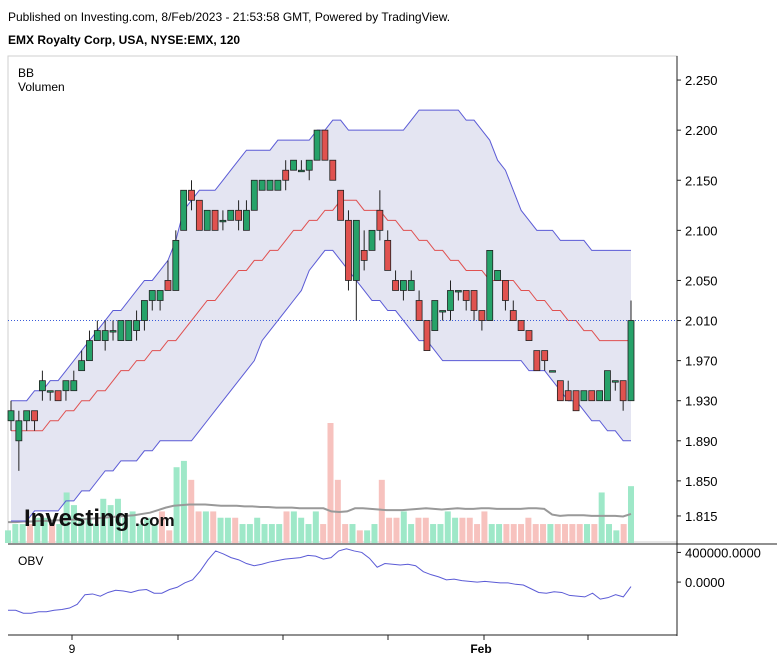 The width and height of the screenshot is (777, 662). I want to click on price-tick-label: 1.970, so click(701, 361).